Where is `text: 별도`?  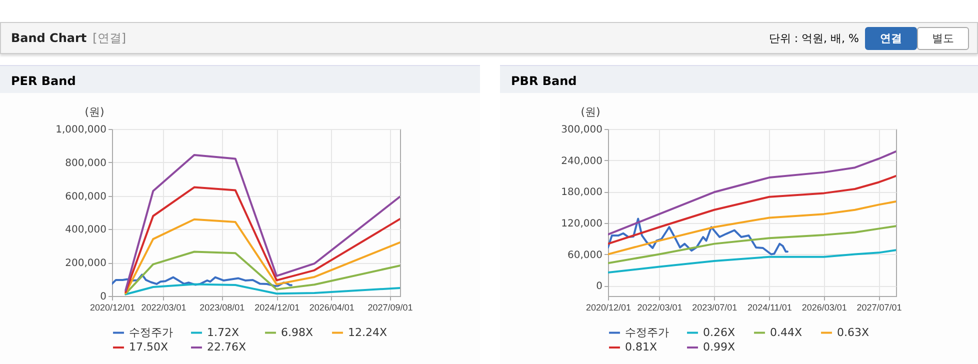 text: 별도 is located at coordinates (943, 38).